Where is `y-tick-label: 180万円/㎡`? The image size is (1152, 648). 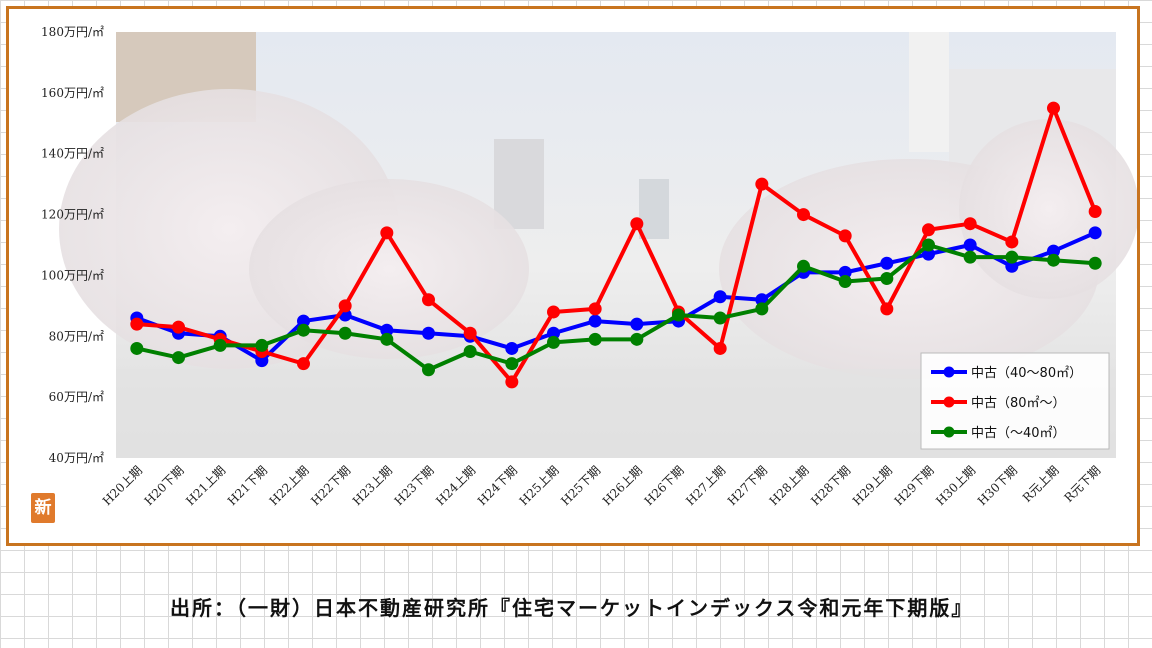 y-tick-label: 180万円/㎡ is located at coordinates (72, 32).